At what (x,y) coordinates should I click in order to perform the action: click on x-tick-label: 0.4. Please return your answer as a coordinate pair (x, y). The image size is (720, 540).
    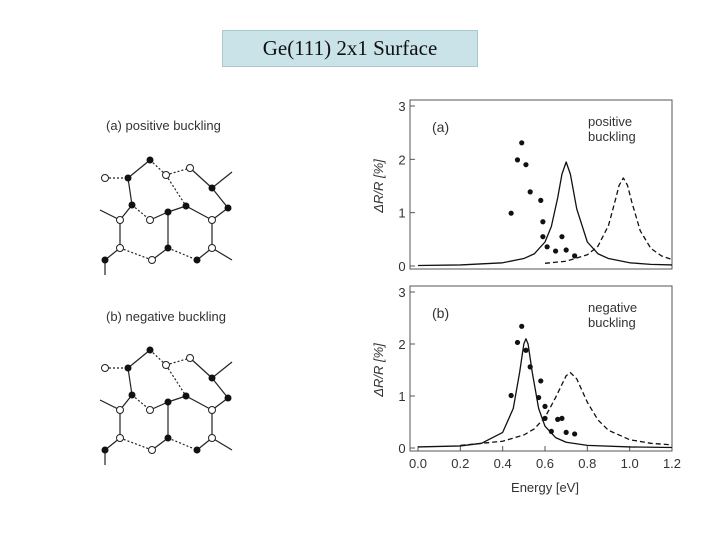
    Looking at the image, I should click on (503, 463).